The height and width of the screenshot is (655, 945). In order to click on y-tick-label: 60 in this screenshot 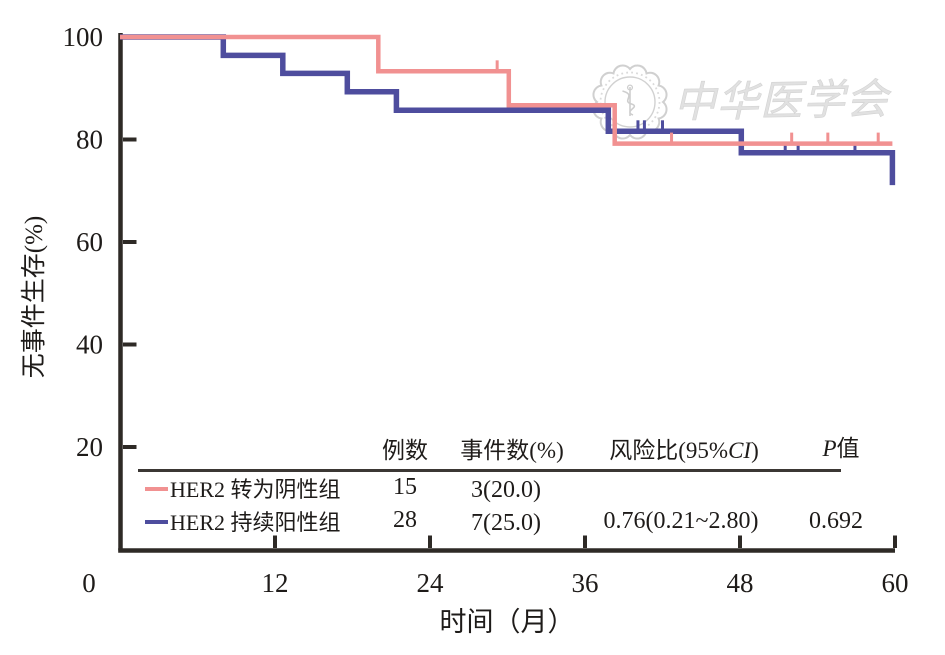, I will do `click(89, 242)`.